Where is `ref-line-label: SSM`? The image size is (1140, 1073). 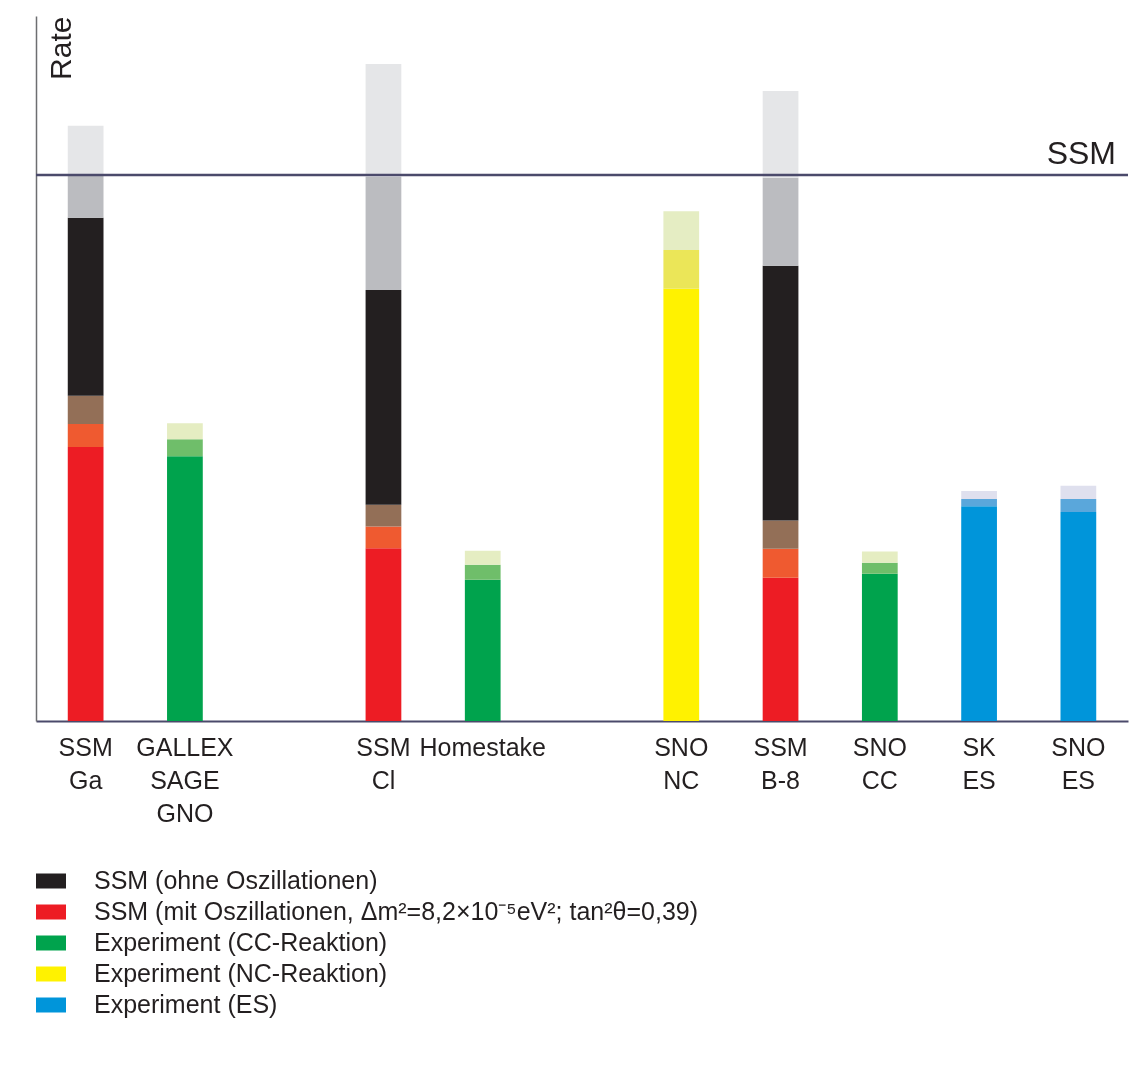 ref-line-label: SSM is located at coordinates (1081, 153).